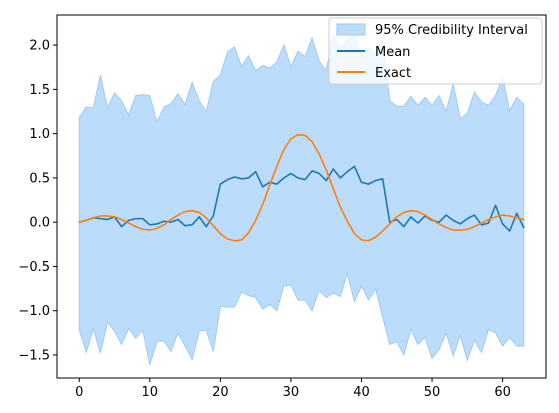 The image size is (559, 413). I want to click on x-tick-label: 10, so click(150, 392).